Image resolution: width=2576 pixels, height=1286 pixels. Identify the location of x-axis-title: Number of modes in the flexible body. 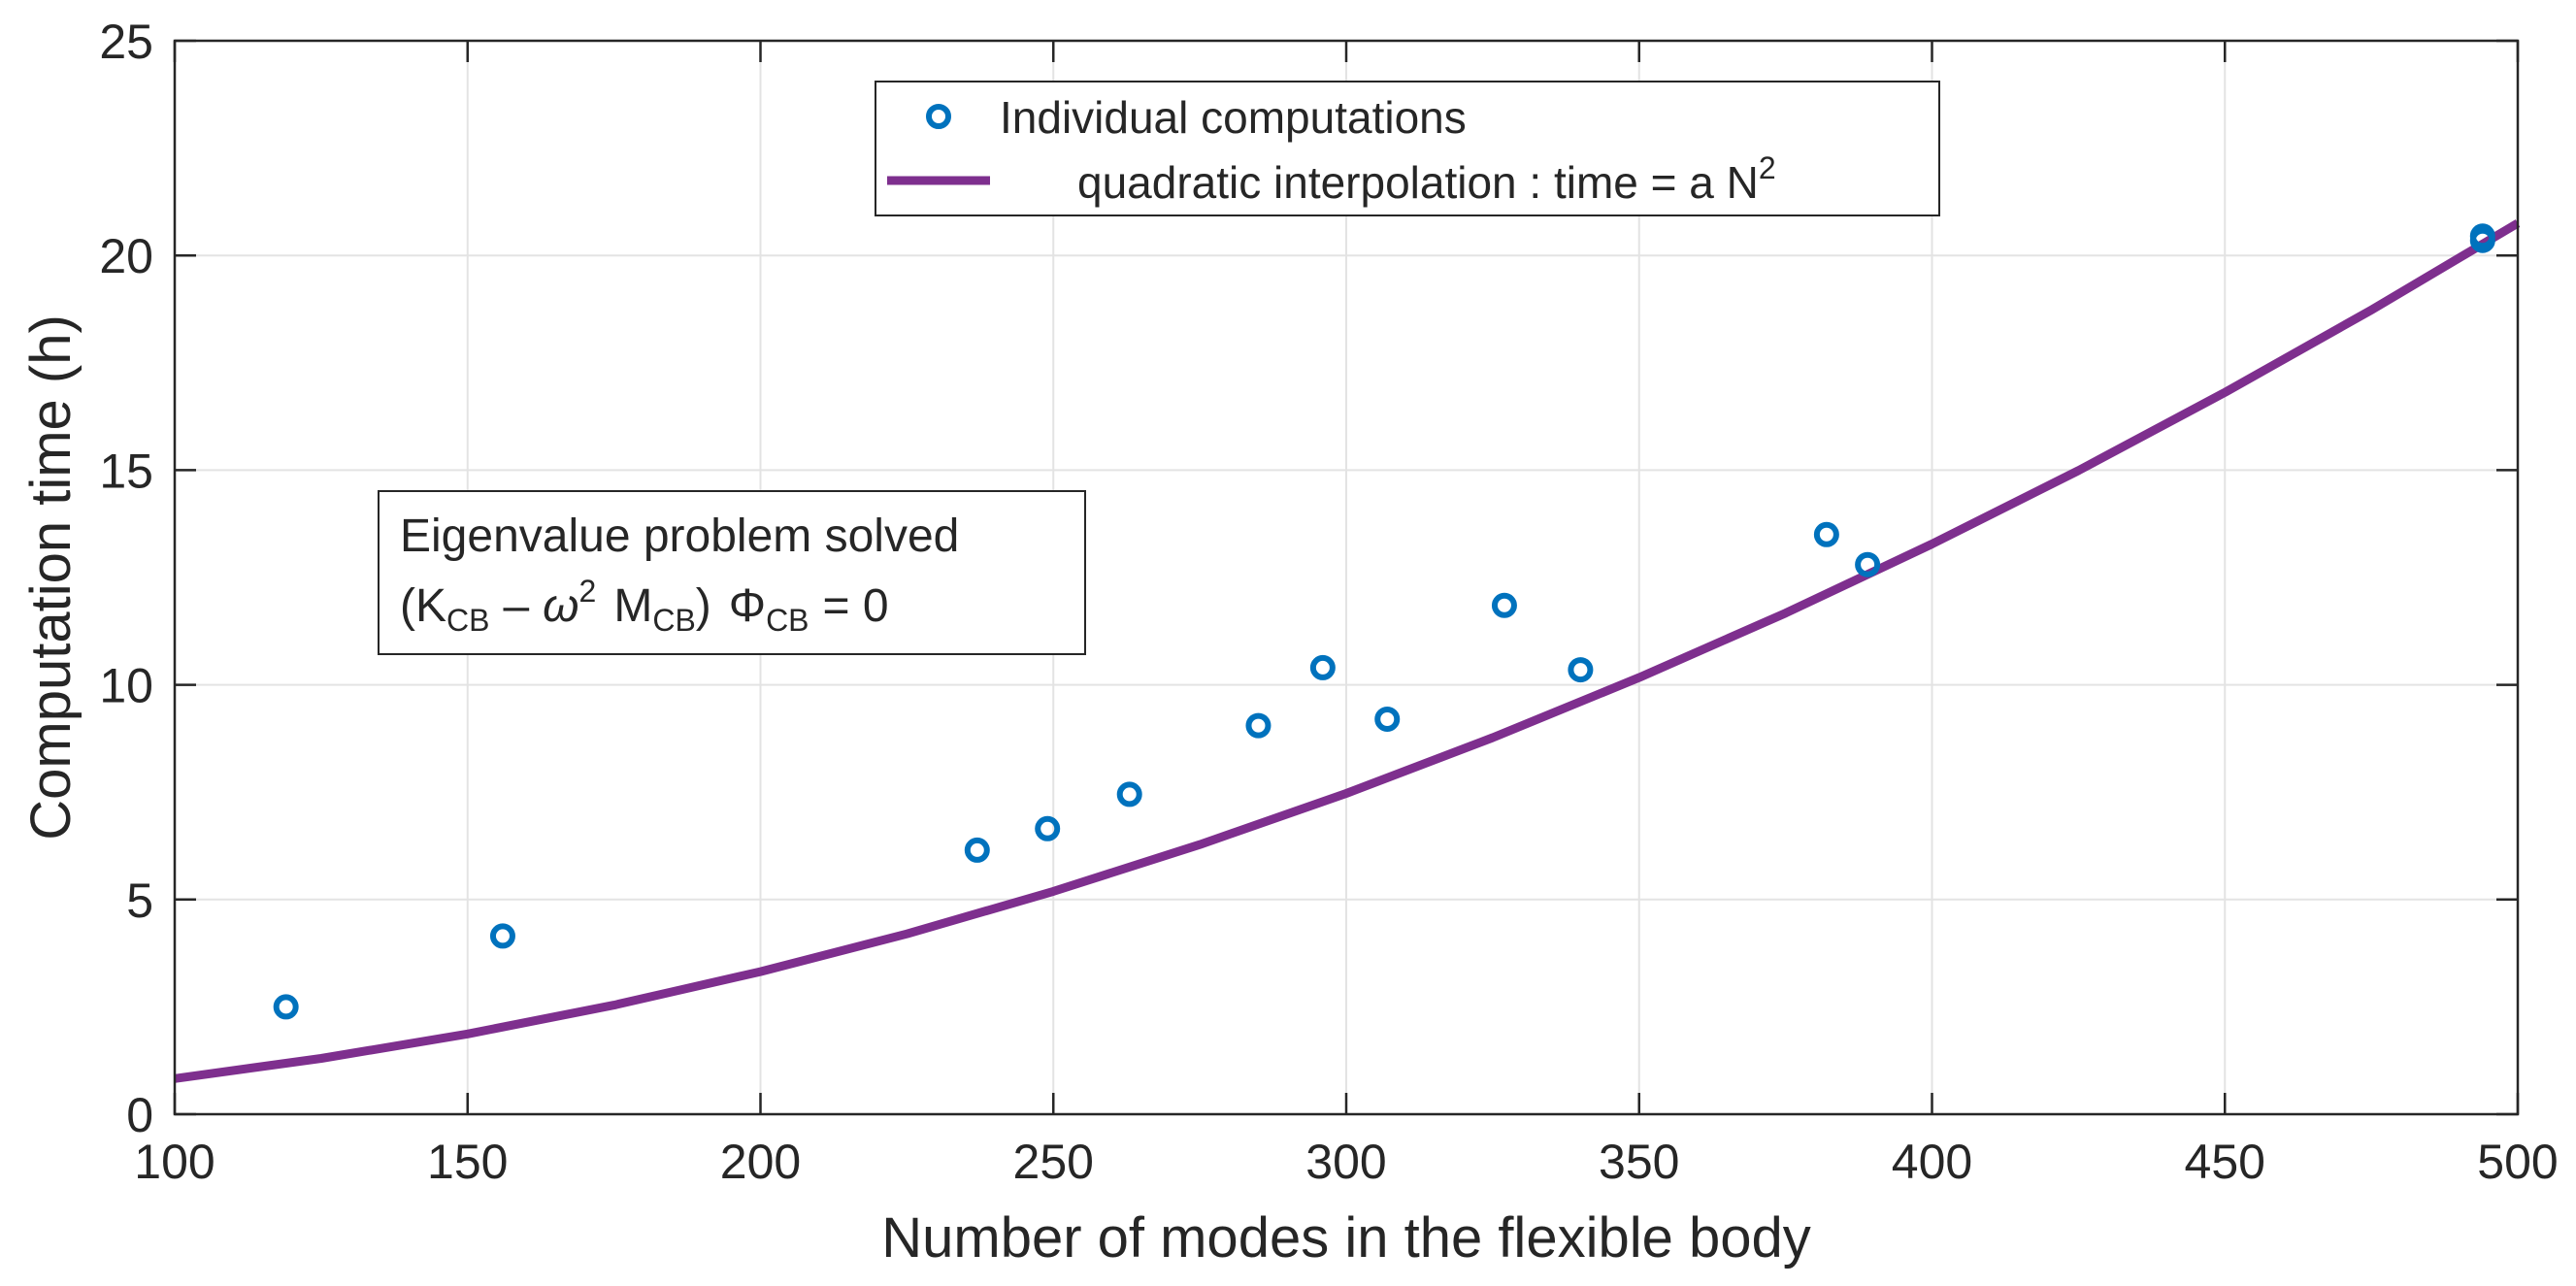
(1346, 1238).